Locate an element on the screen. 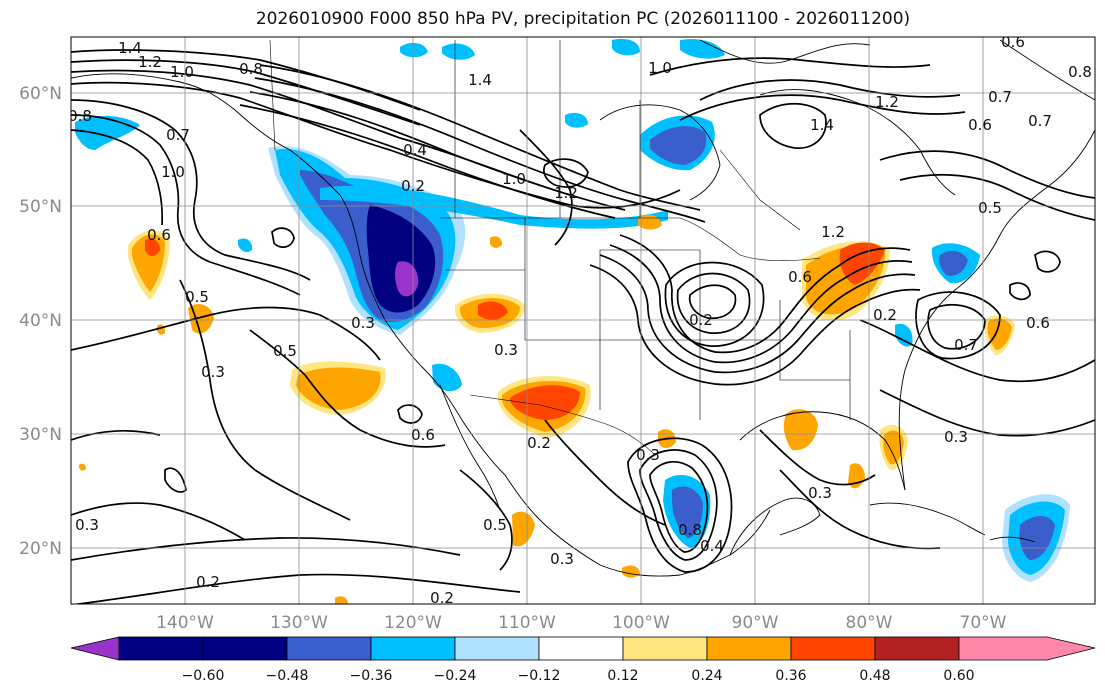 This screenshot has height=698, width=1105. contour-ridge-w1 is located at coordinates (191, 190).